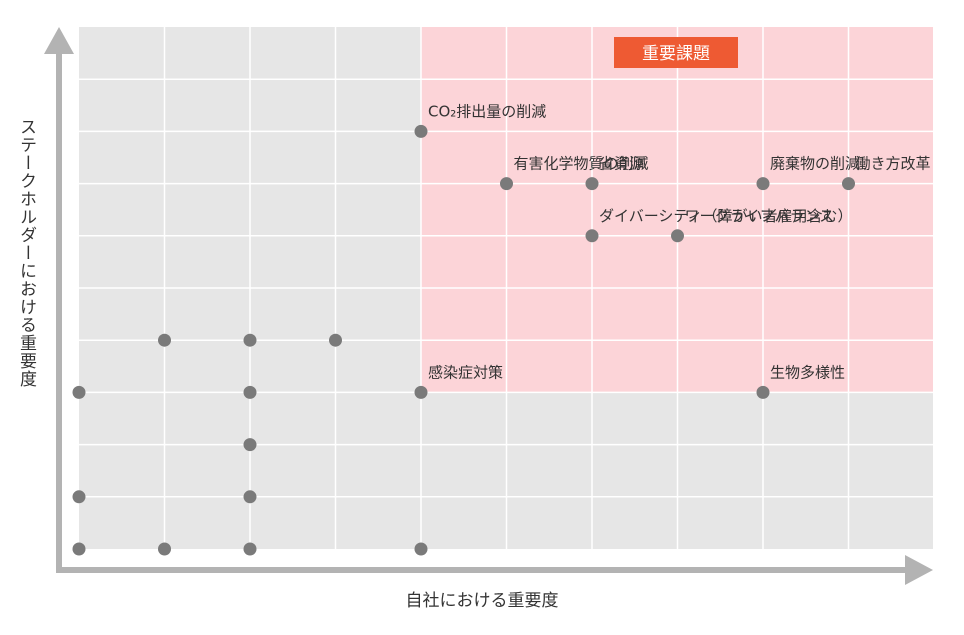  I want to click on data-point-label: 省資源, so click(621, 164).